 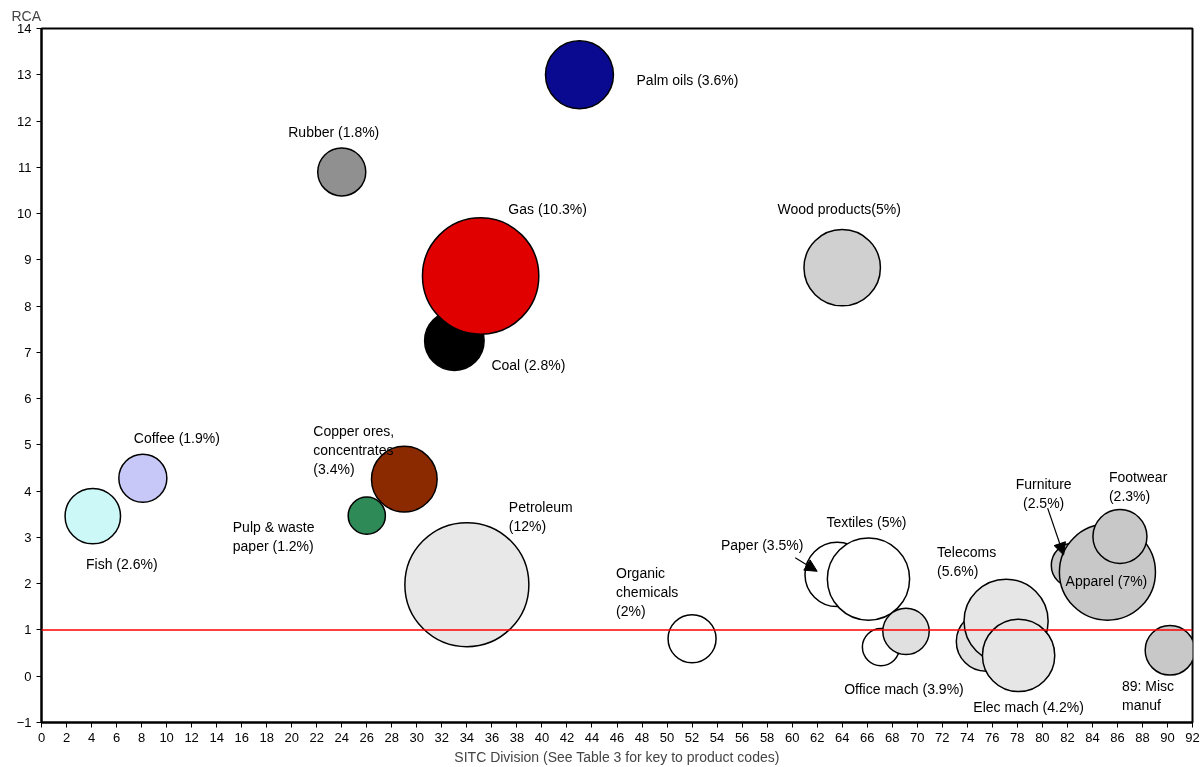 I want to click on y-tick-label: 3, so click(x=28, y=537).